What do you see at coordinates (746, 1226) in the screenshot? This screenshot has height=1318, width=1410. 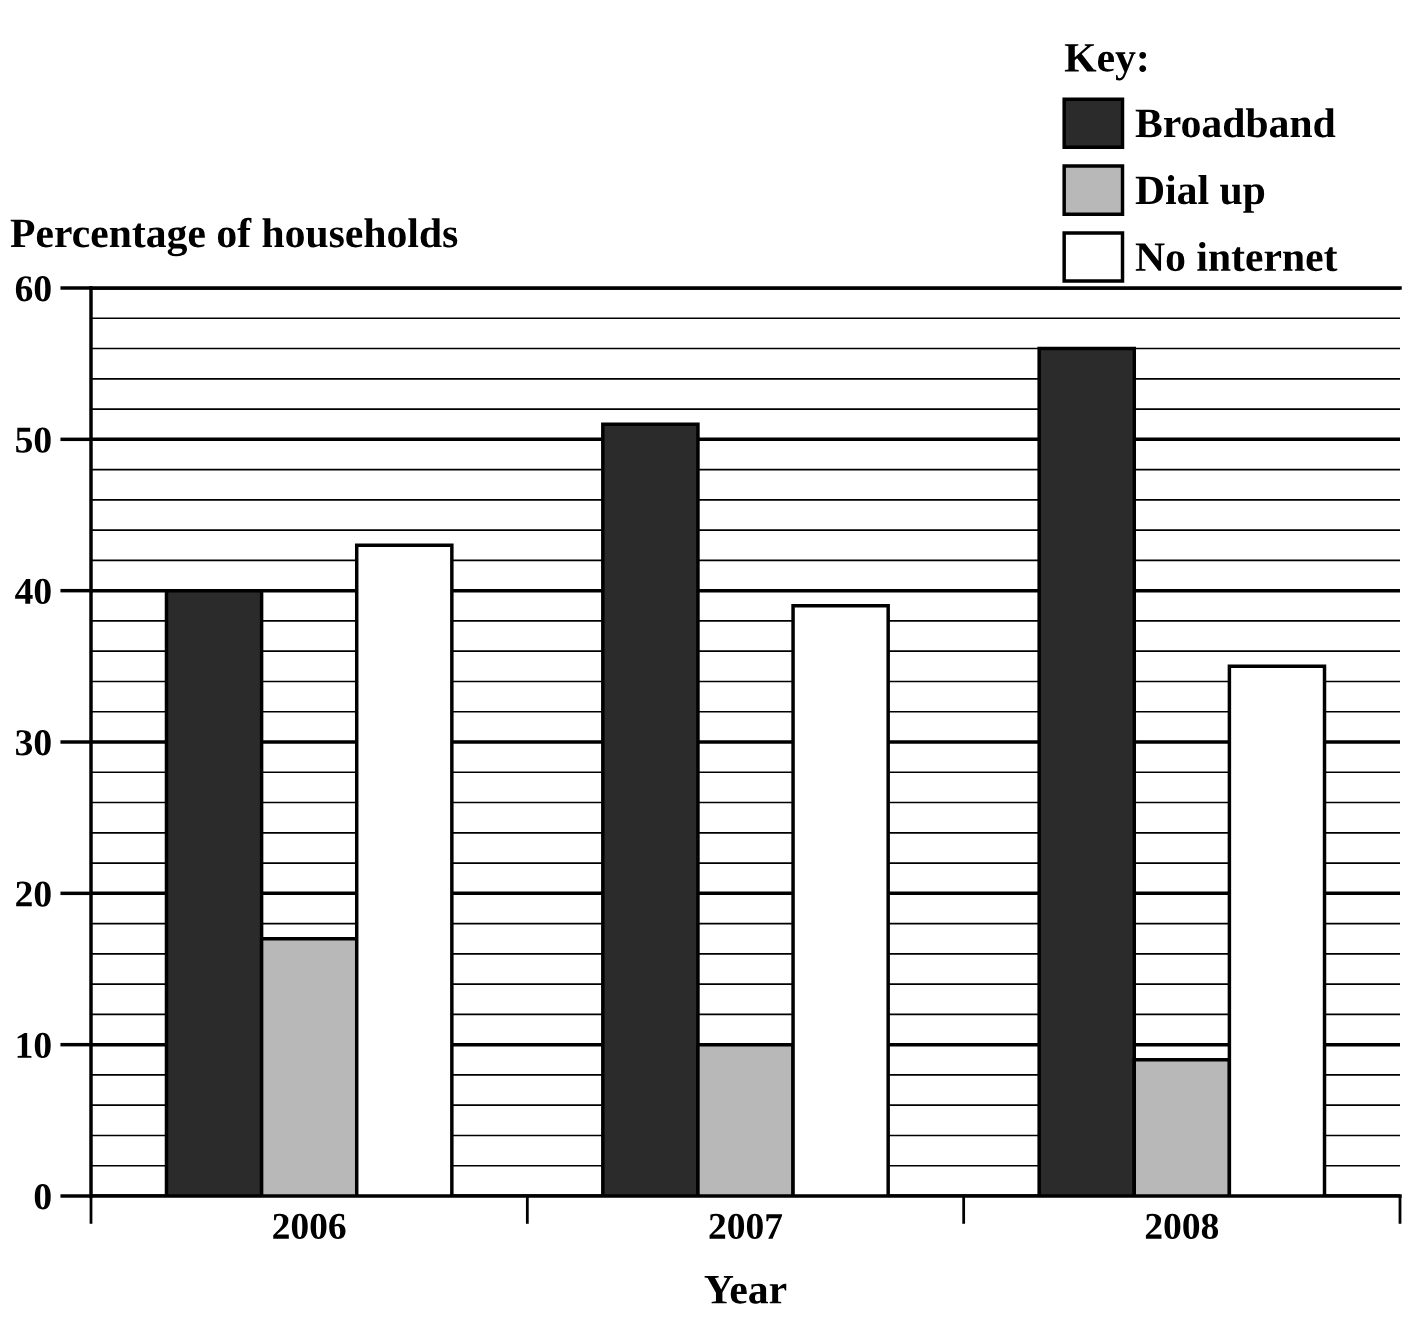 I see `x-tick-label: 2007` at bounding box center [746, 1226].